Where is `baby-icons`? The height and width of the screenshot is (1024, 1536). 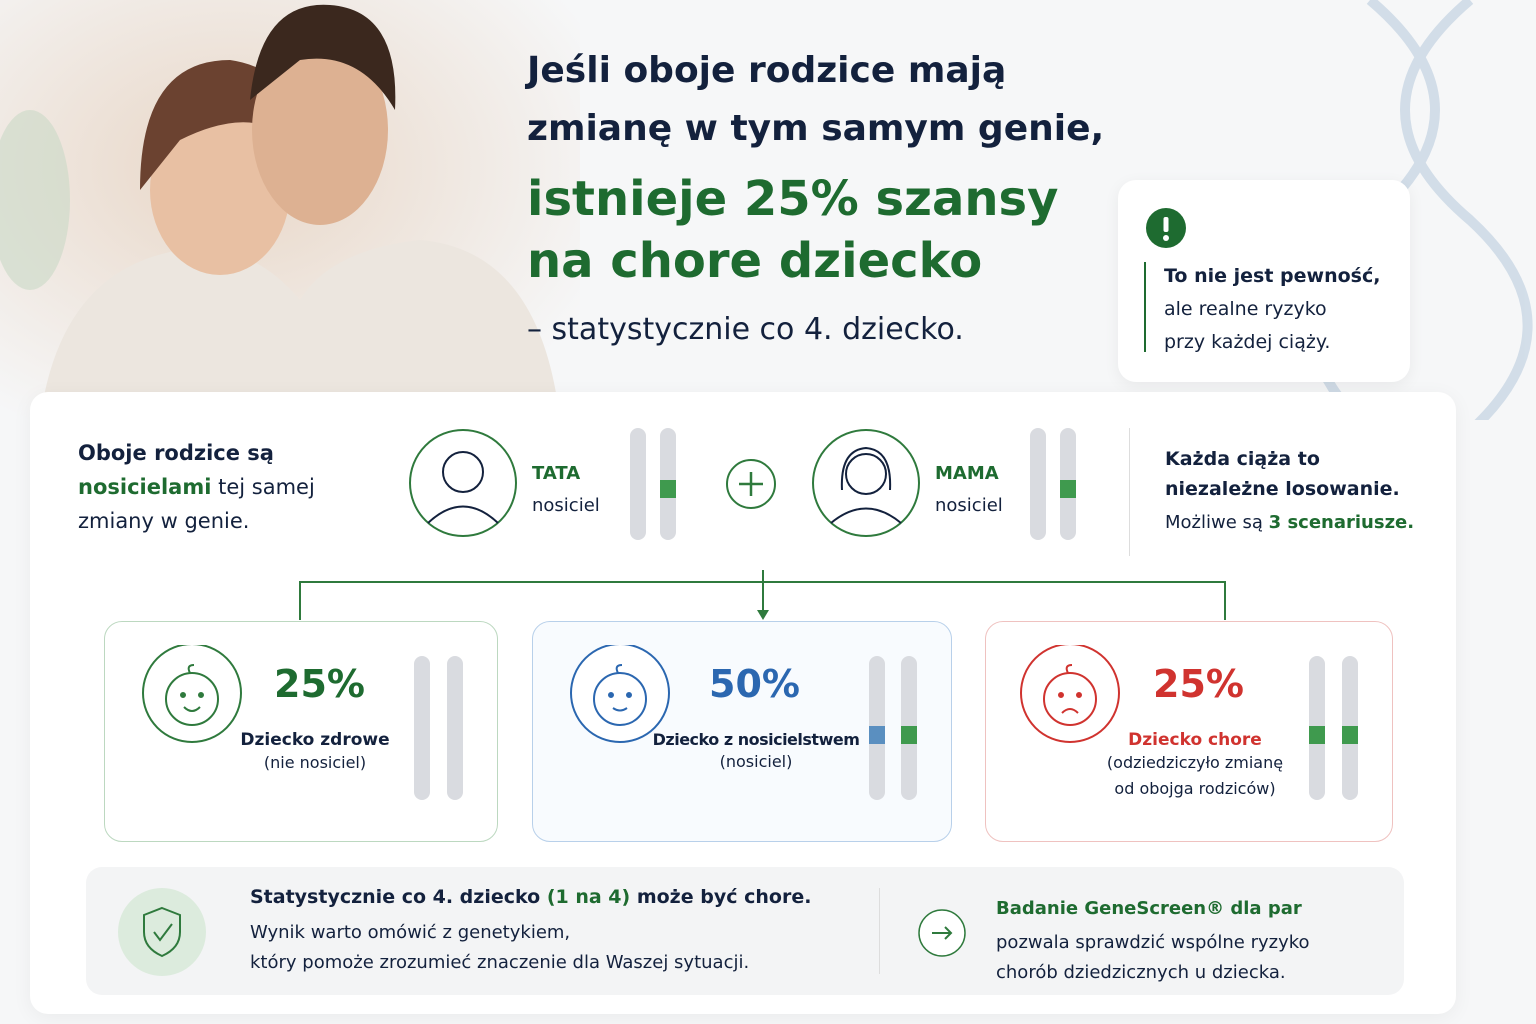
baby-icons is located at coordinates (406, 694).